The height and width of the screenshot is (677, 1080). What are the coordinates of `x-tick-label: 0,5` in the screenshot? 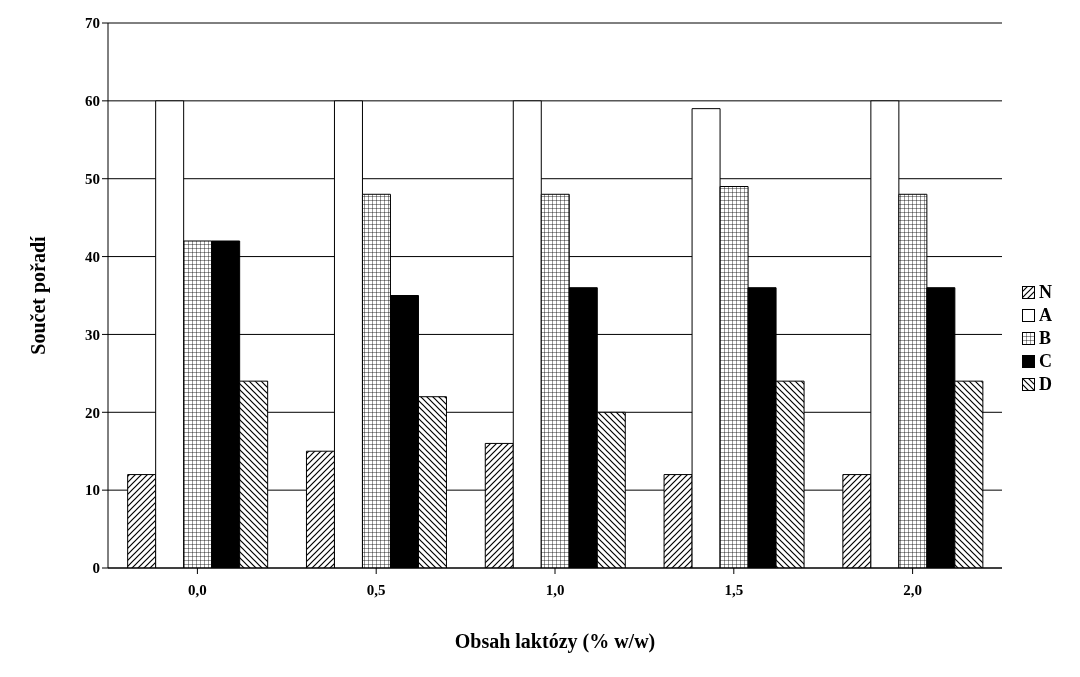 It's located at (376, 589).